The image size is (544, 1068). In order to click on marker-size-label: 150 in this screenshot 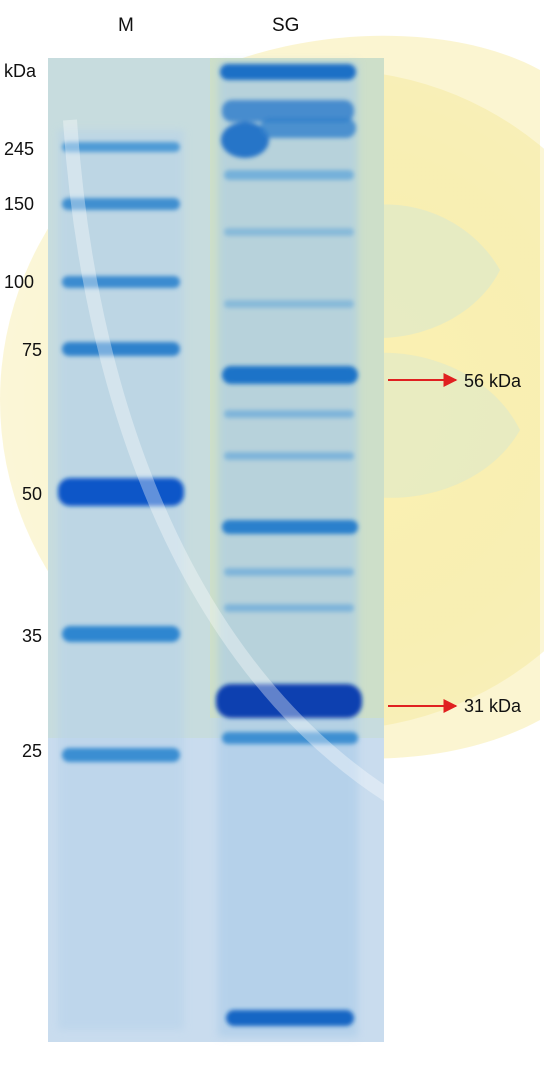, I will do `click(19, 204)`.